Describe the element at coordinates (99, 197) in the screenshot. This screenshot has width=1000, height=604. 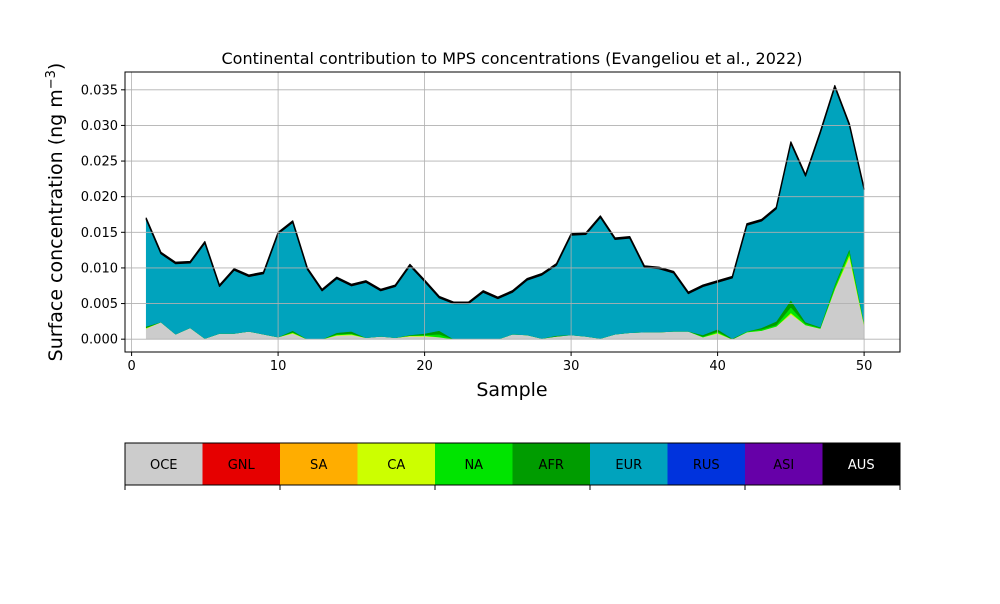
I see `y-tick-label: 0.020` at that location.